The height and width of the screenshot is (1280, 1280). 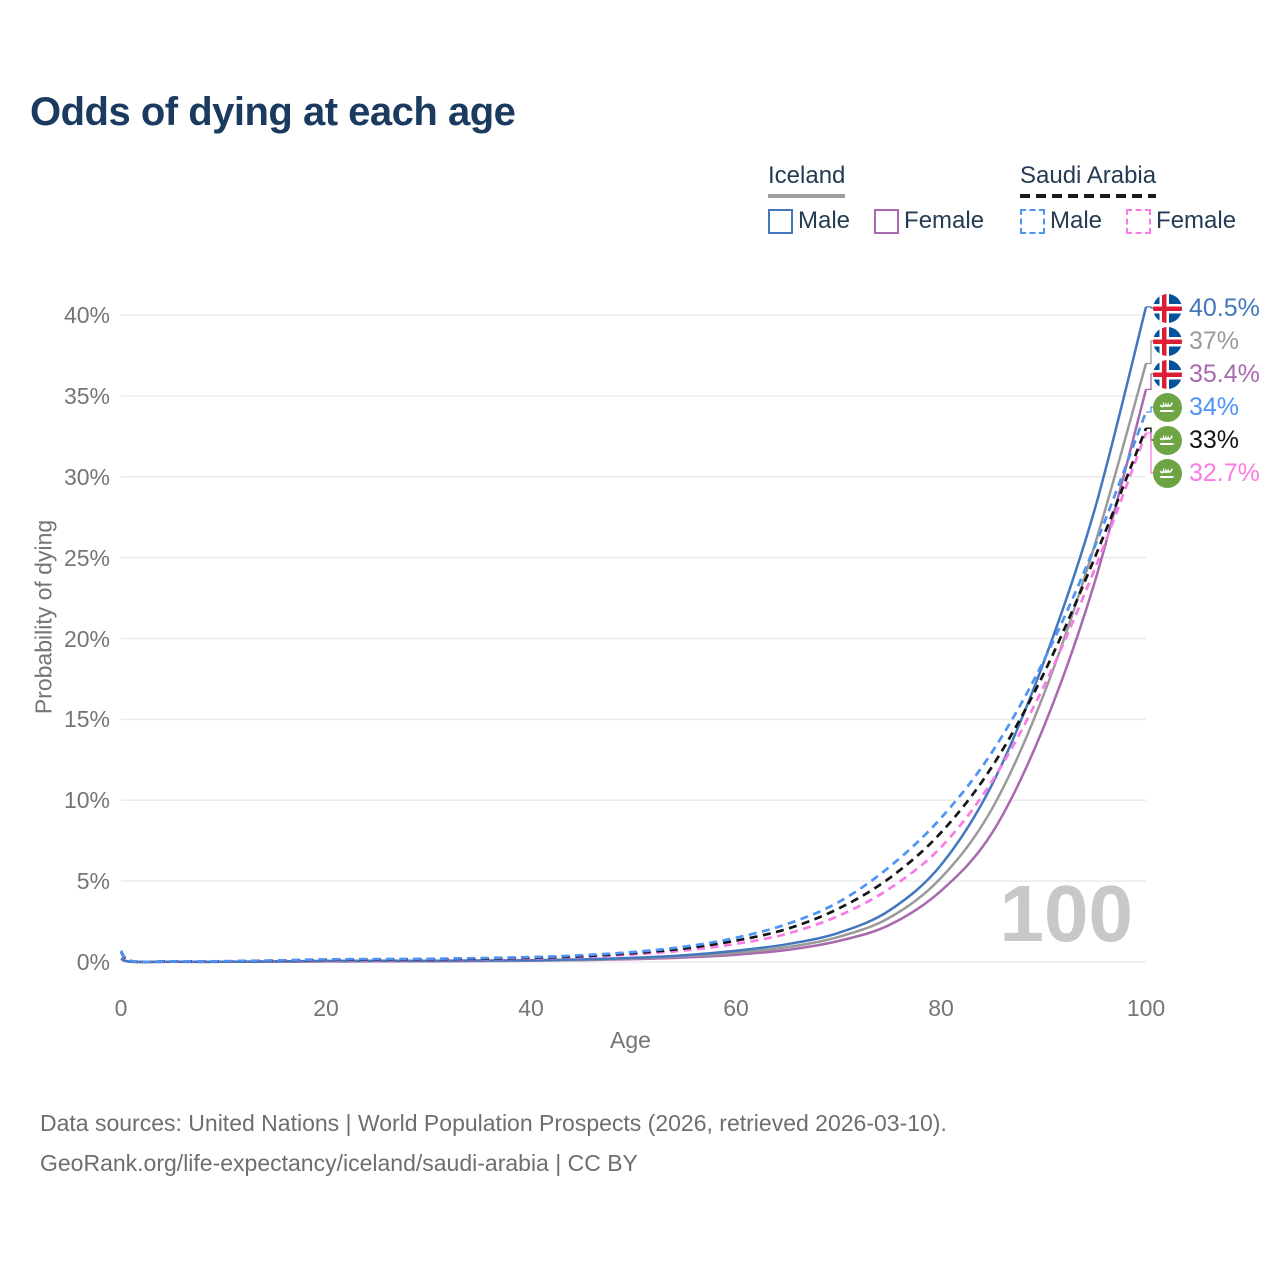 What do you see at coordinates (326, 1008) in the screenshot?
I see `x-tick-label: 20` at bounding box center [326, 1008].